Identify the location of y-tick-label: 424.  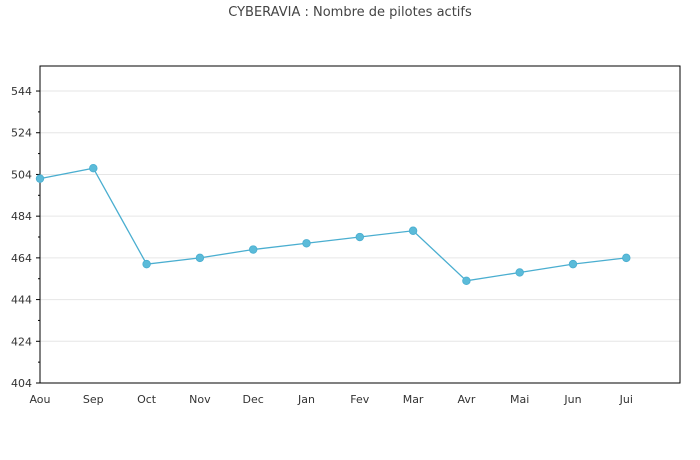
(21, 341).